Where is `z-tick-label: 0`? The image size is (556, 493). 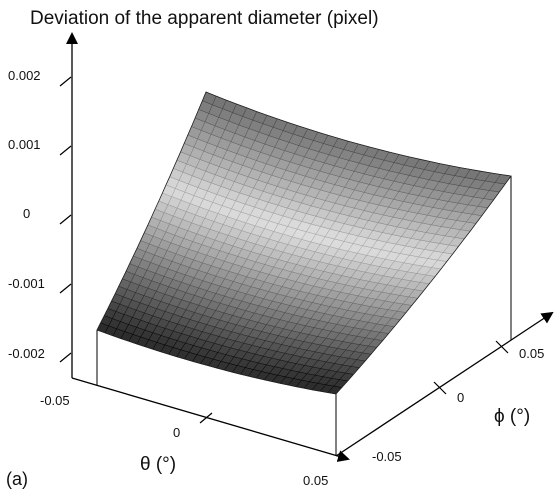
z-tick-label: 0 is located at coordinates (26, 213).